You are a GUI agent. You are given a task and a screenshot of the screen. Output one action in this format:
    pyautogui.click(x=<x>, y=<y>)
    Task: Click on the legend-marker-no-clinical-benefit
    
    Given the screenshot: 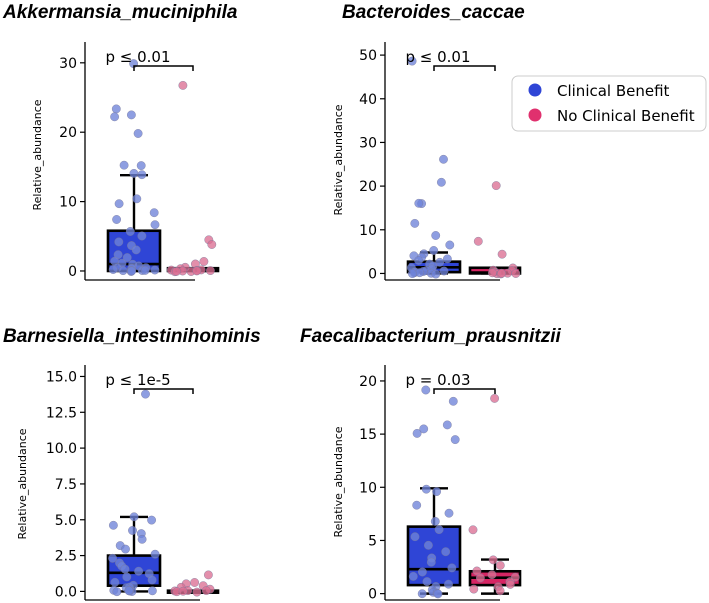 What is the action you would take?
    pyautogui.click(x=535, y=115)
    